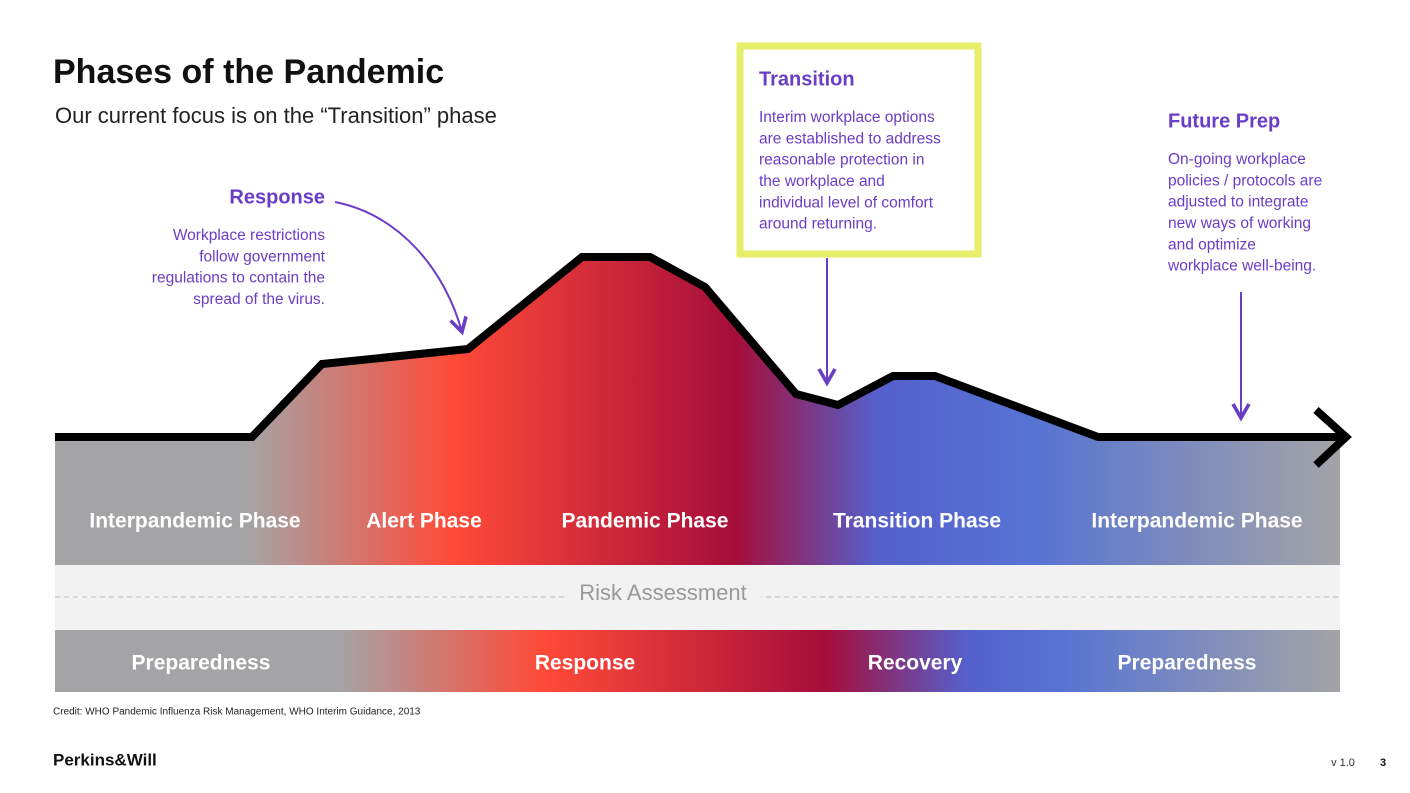  What do you see at coordinates (822, 181) in the screenshot?
I see `annotation-text: the workplace and` at bounding box center [822, 181].